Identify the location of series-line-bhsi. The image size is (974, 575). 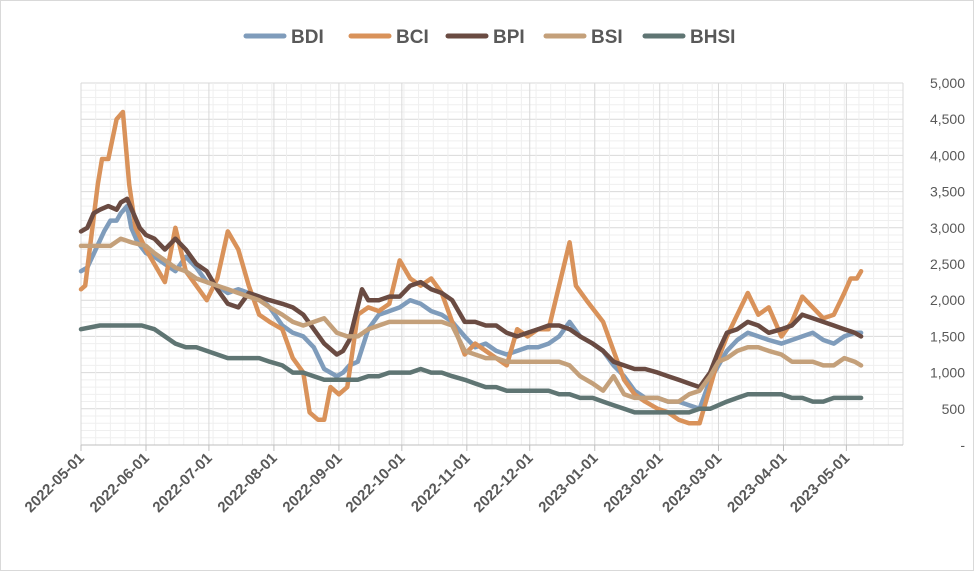
(471, 369).